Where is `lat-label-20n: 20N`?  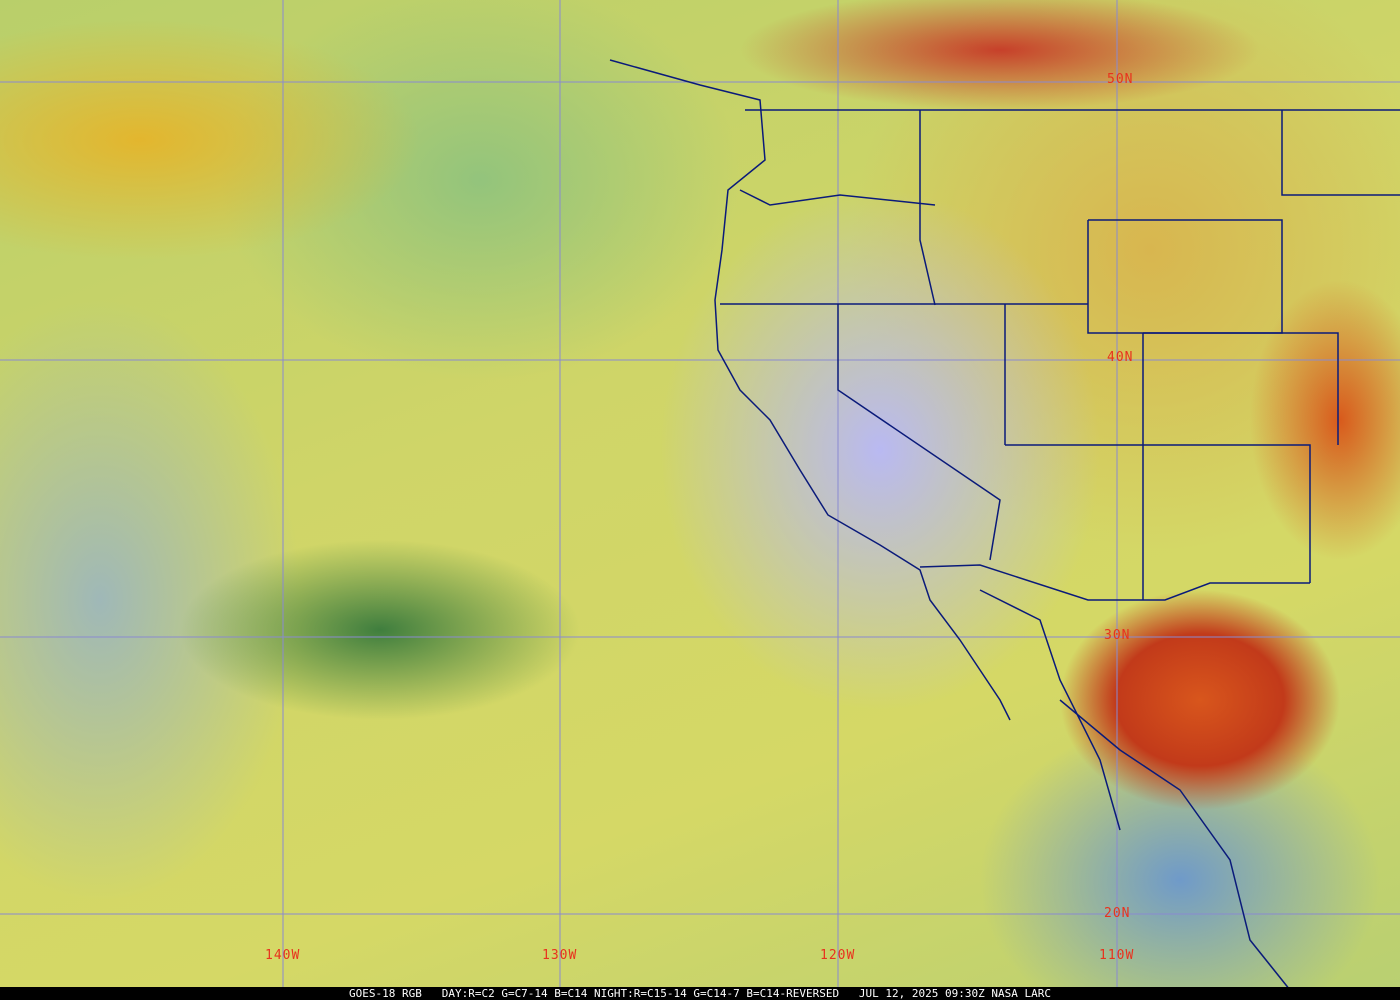
lat-label-20n: 20N is located at coordinates (1117, 913).